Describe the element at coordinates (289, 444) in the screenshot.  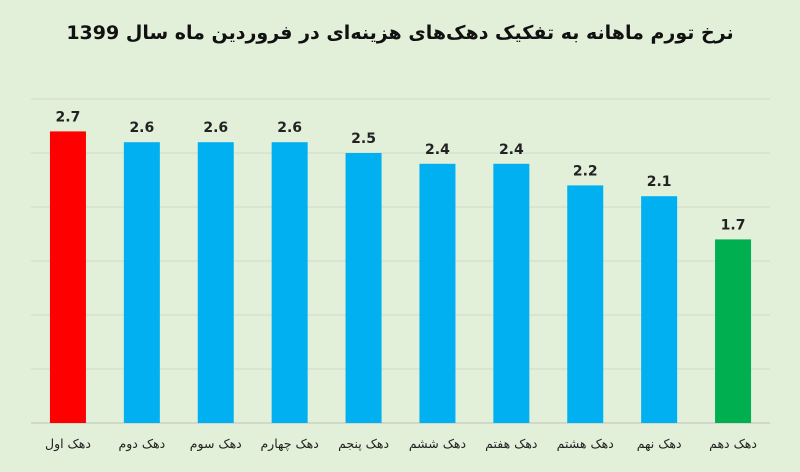
I see `category-label-4: دهک چهارم` at that location.